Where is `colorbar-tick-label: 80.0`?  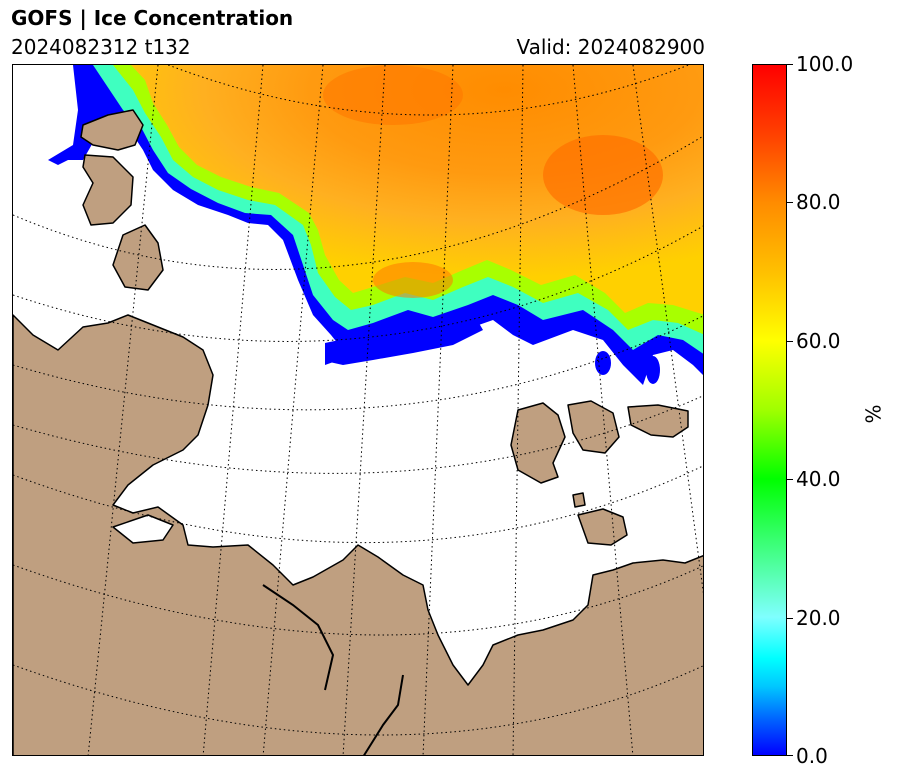 colorbar-tick-label: 80.0 is located at coordinates (818, 202).